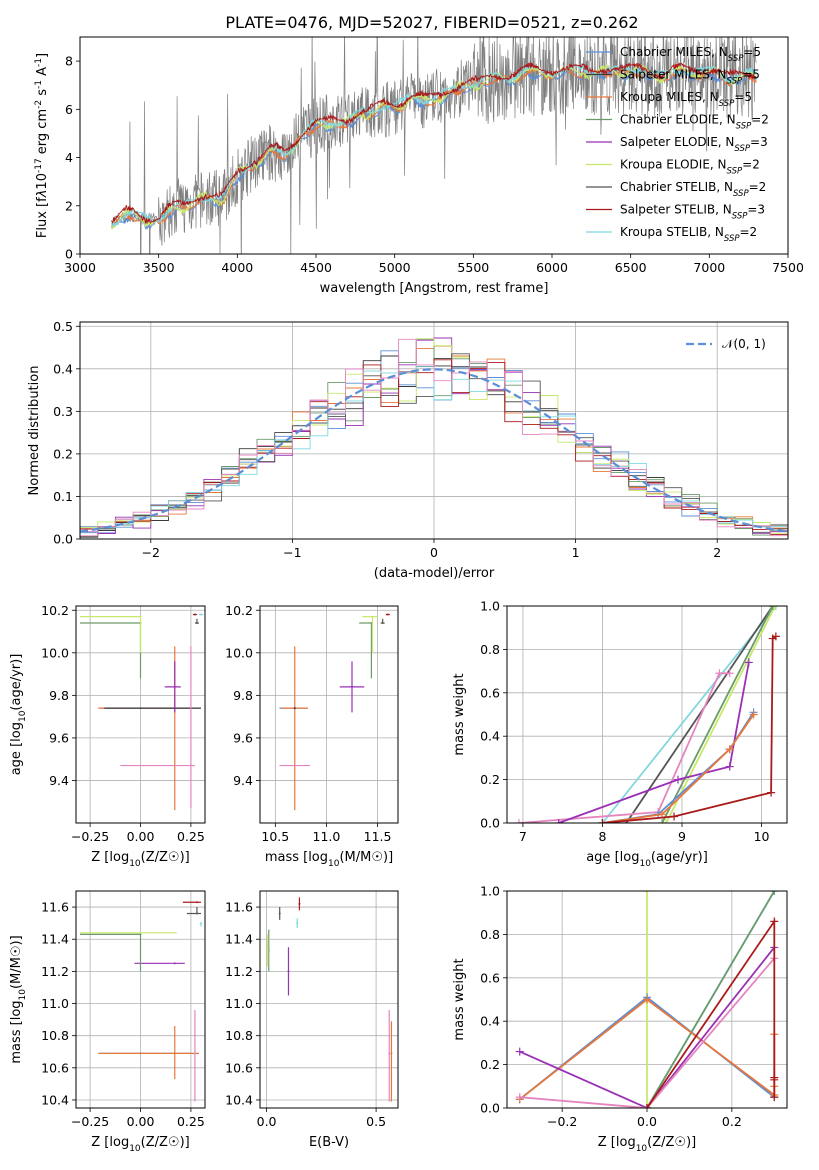 The width and height of the screenshot is (819, 1170). What do you see at coordinates (676, 187) in the screenshot?
I see `legend-label: Chabrier STELIB, N` at bounding box center [676, 187].